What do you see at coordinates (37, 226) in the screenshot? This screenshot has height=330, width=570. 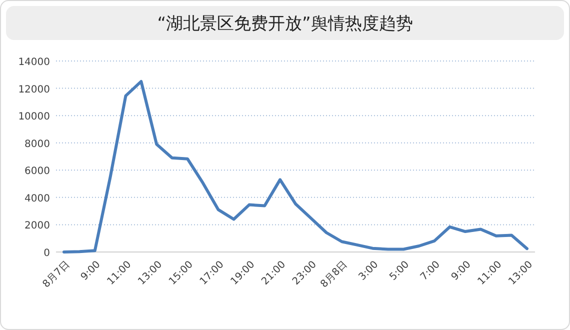 I see `y-tick-label: 2000` at bounding box center [37, 226].